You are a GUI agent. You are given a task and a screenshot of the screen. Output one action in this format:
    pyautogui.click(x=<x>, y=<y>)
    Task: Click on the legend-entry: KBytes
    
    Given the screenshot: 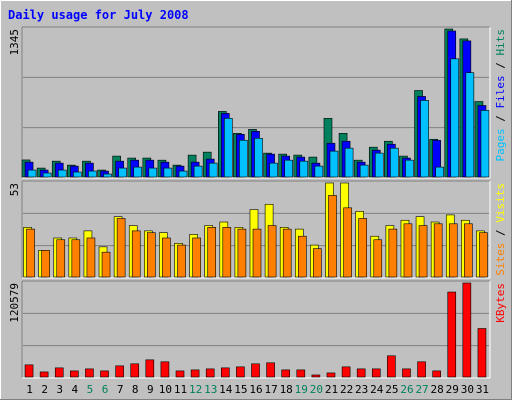 What is the action you would take?
    pyautogui.click(x=500, y=303)
    